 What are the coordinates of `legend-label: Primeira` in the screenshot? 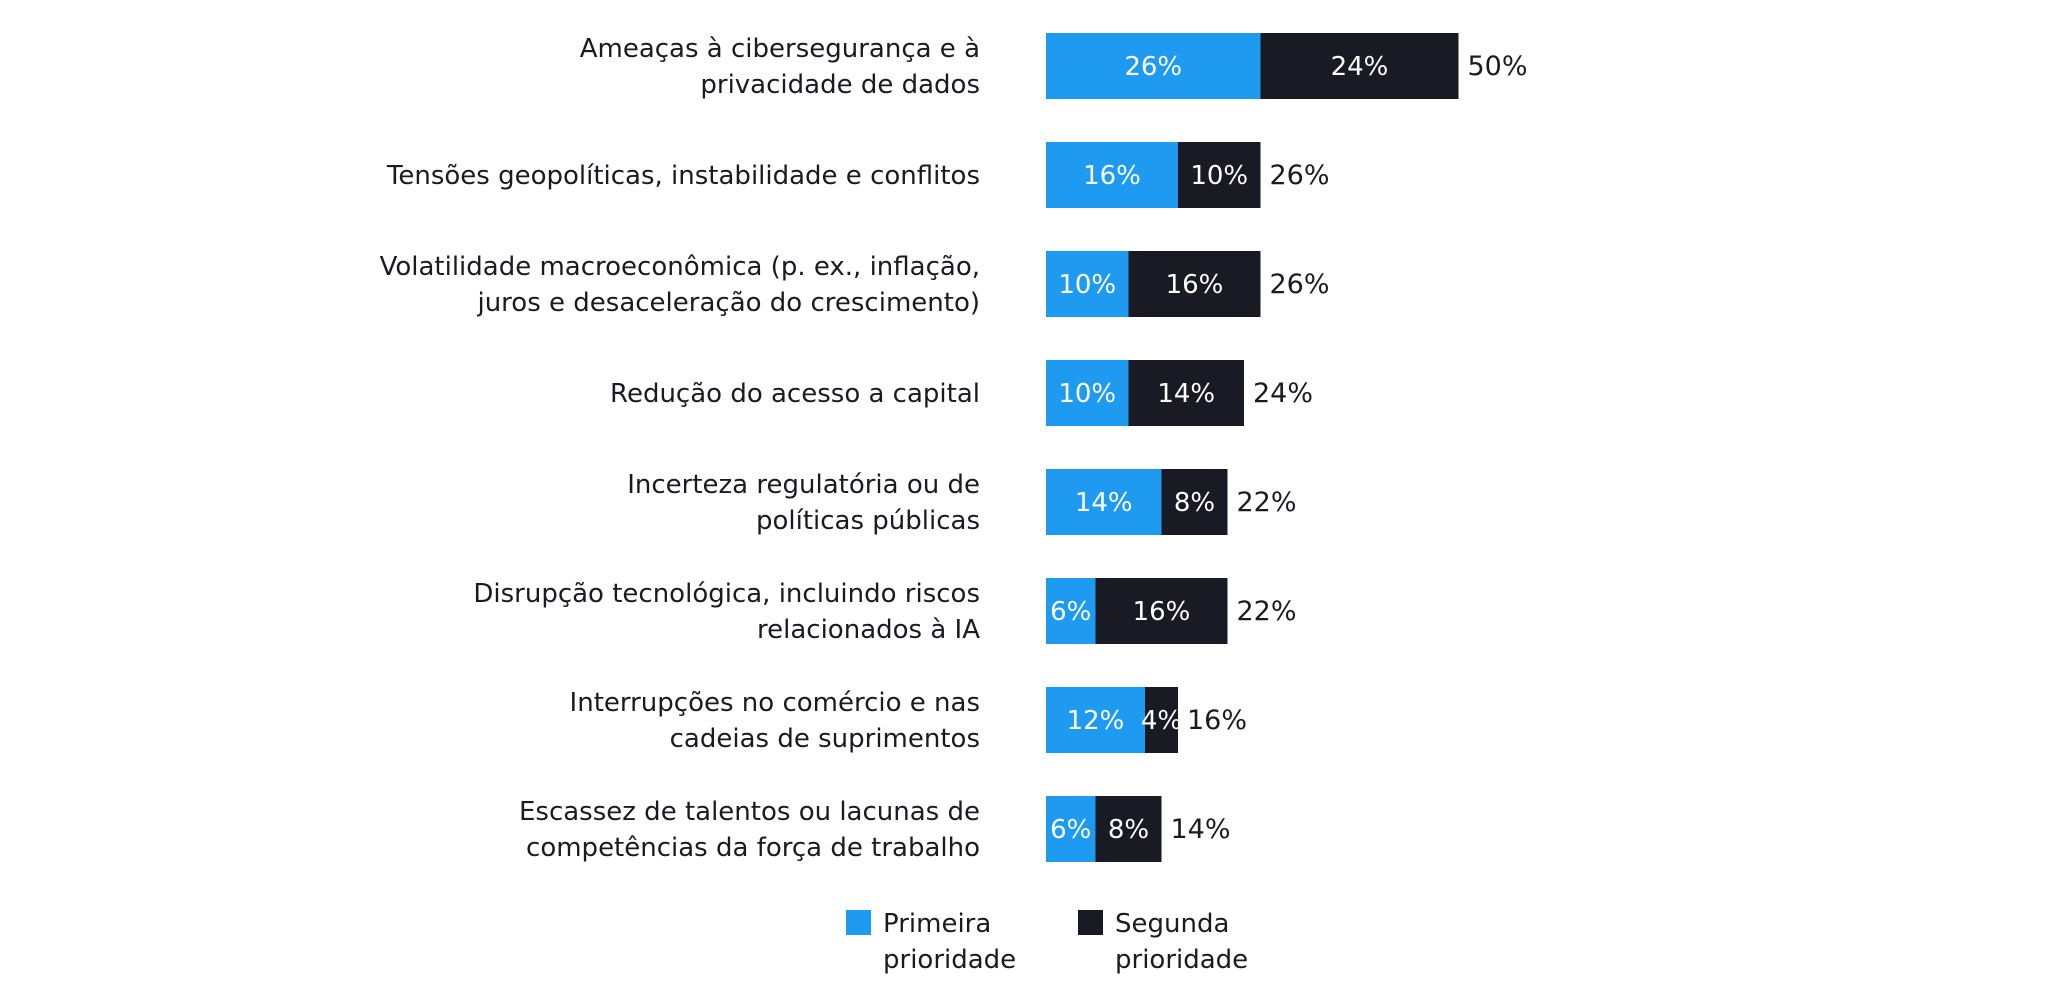 It's located at (937, 924).